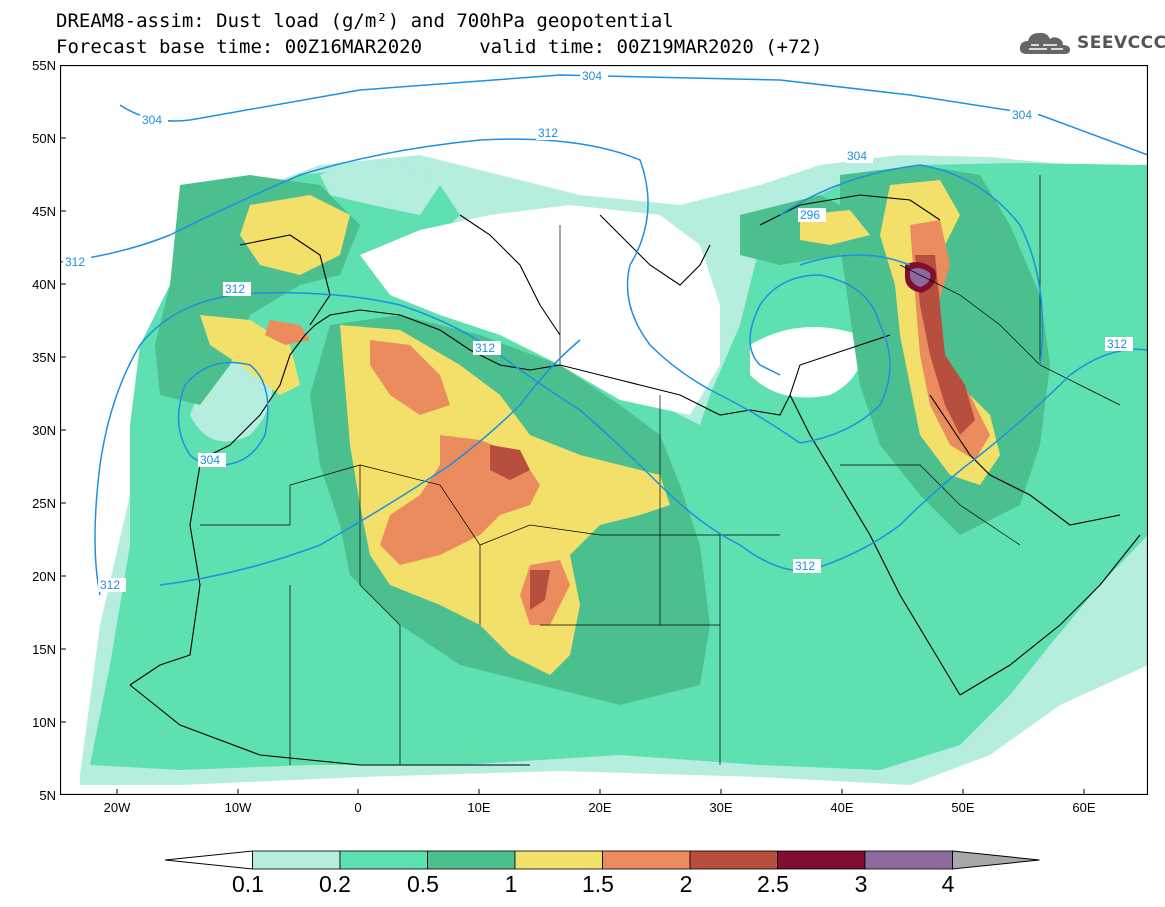 The height and width of the screenshot is (907, 1165). I want to click on lat-label: 40N, so click(44, 284).